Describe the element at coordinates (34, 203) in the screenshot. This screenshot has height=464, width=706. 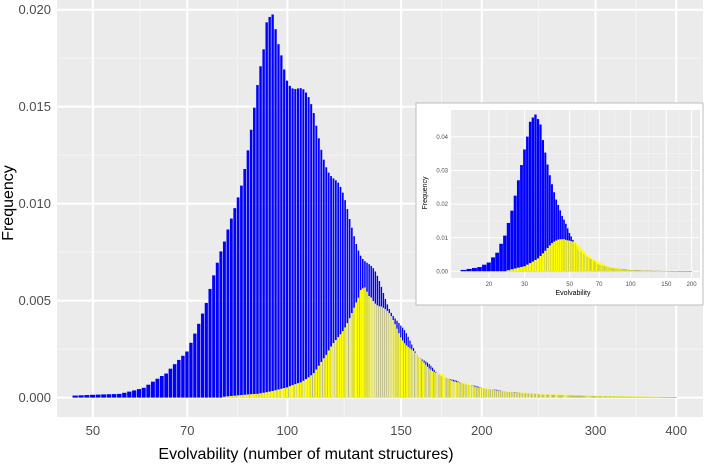
I see `y-tick-label: 0.010` at that location.